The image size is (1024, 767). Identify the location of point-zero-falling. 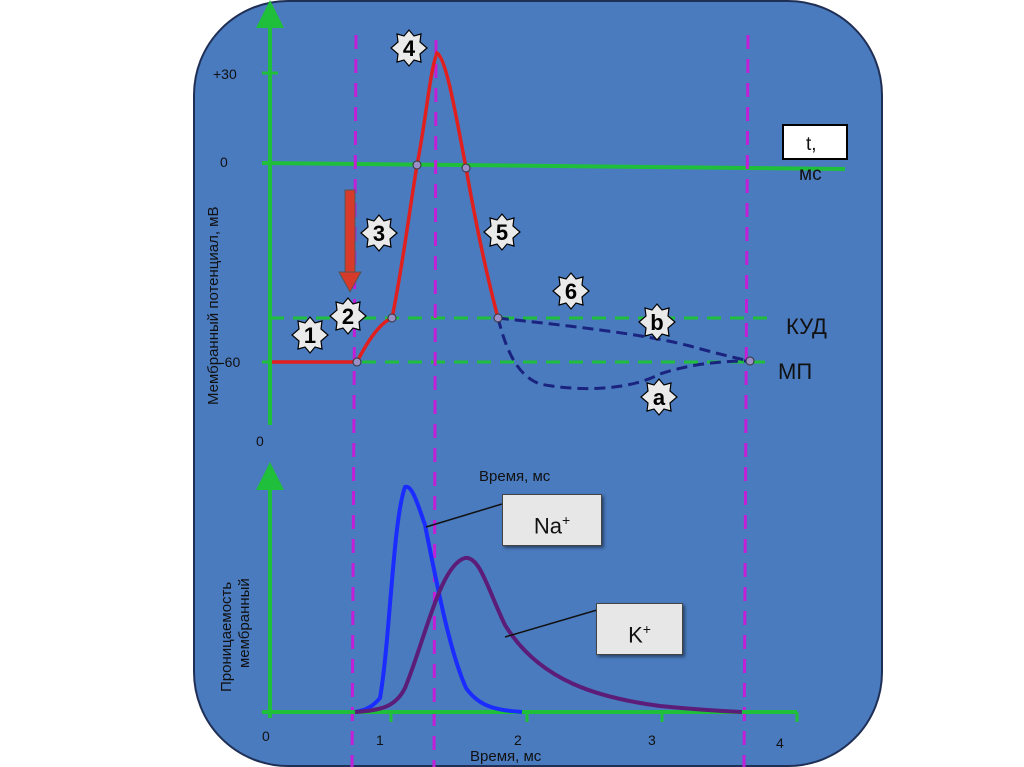
(466, 168).